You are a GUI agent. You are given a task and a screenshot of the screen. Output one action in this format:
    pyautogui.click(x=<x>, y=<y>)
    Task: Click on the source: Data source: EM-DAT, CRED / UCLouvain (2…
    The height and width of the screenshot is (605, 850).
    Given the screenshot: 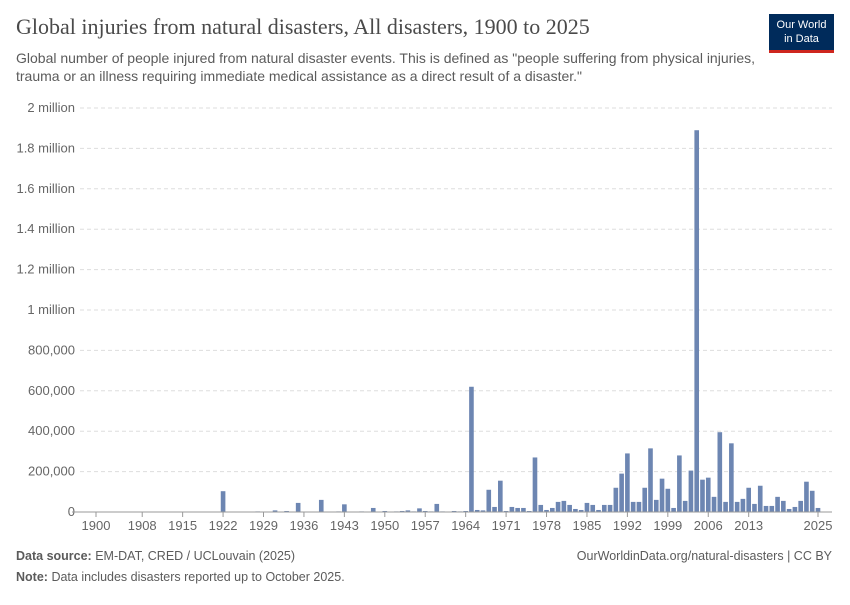 What is the action you would take?
    pyautogui.click(x=155, y=556)
    